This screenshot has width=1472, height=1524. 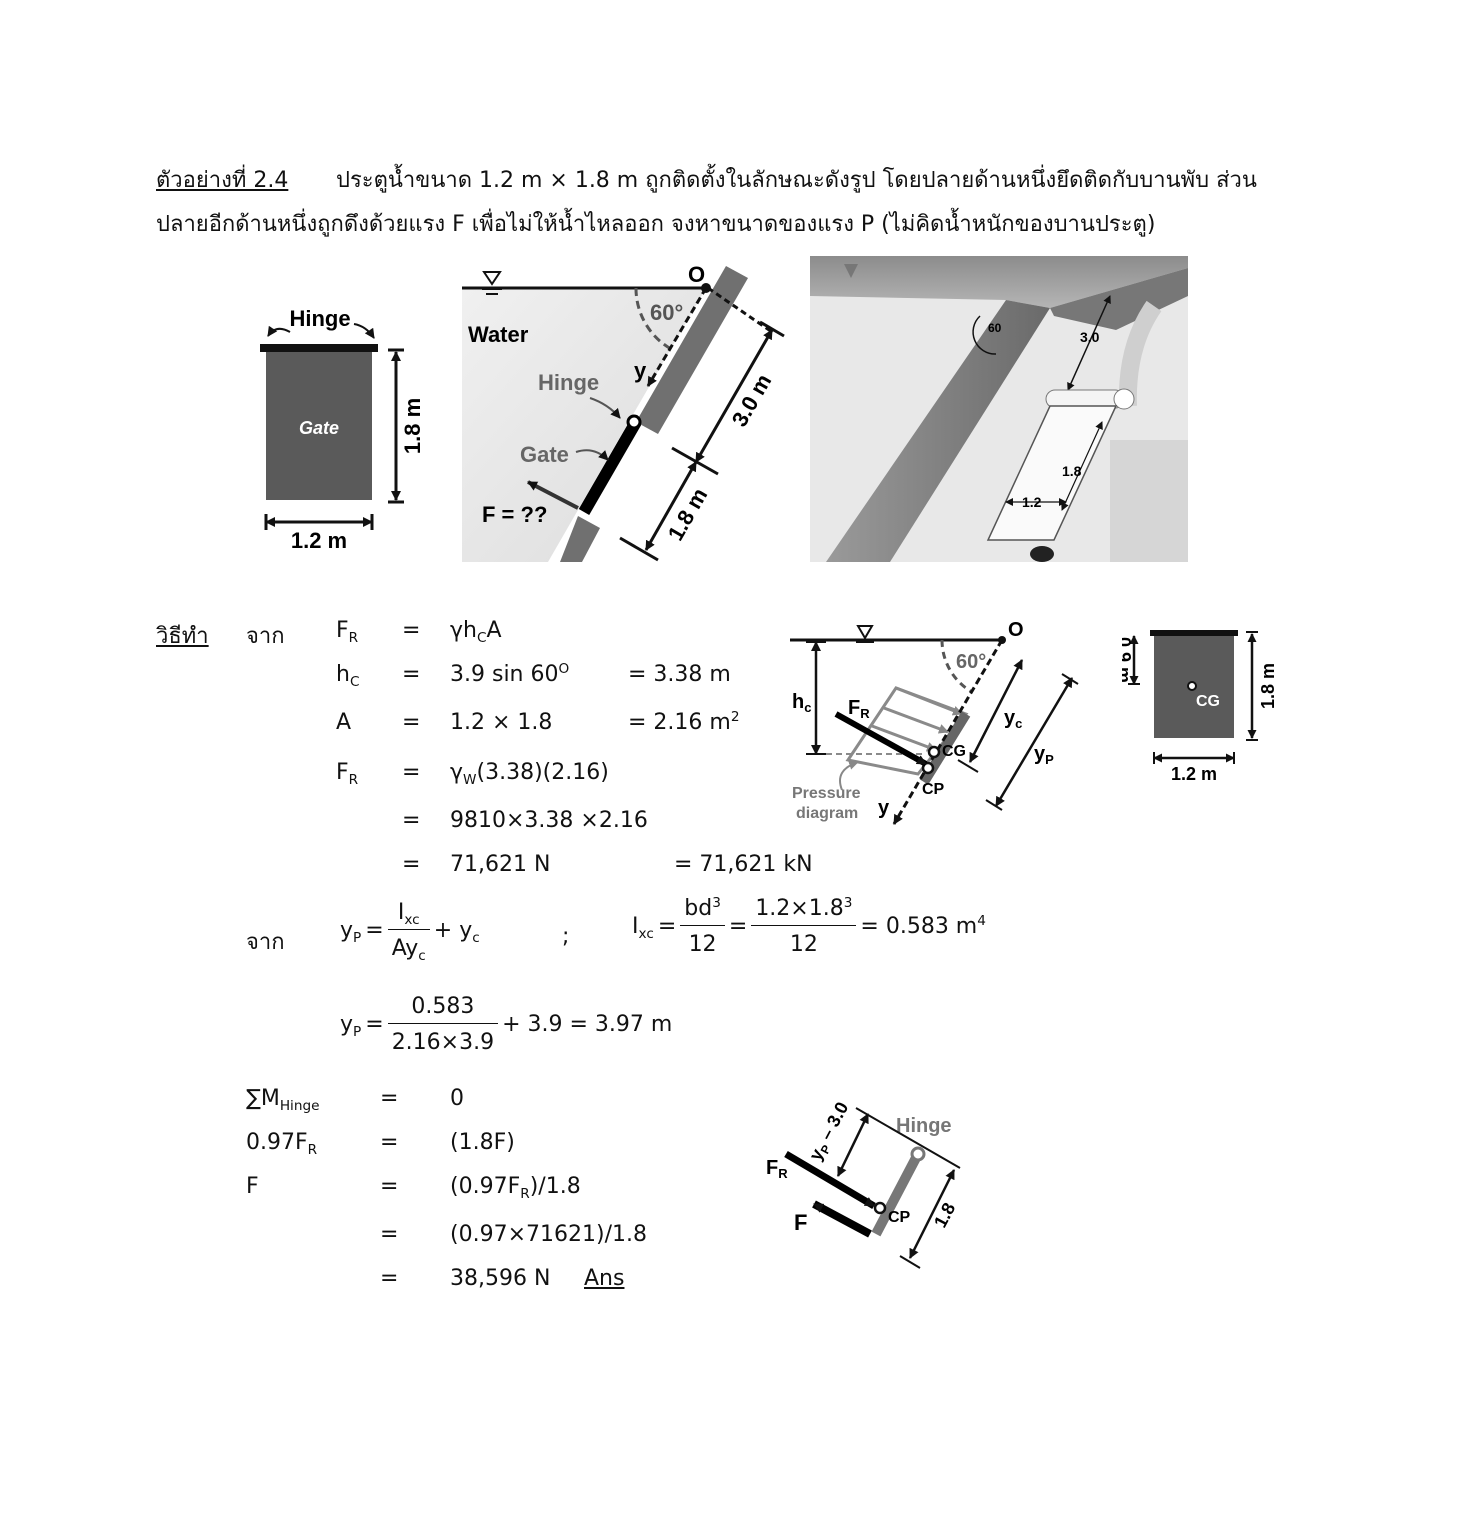 What do you see at coordinates (752, 400) in the screenshot?
I see `dim-3m-label: 3.0 m` at bounding box center [752, 400].